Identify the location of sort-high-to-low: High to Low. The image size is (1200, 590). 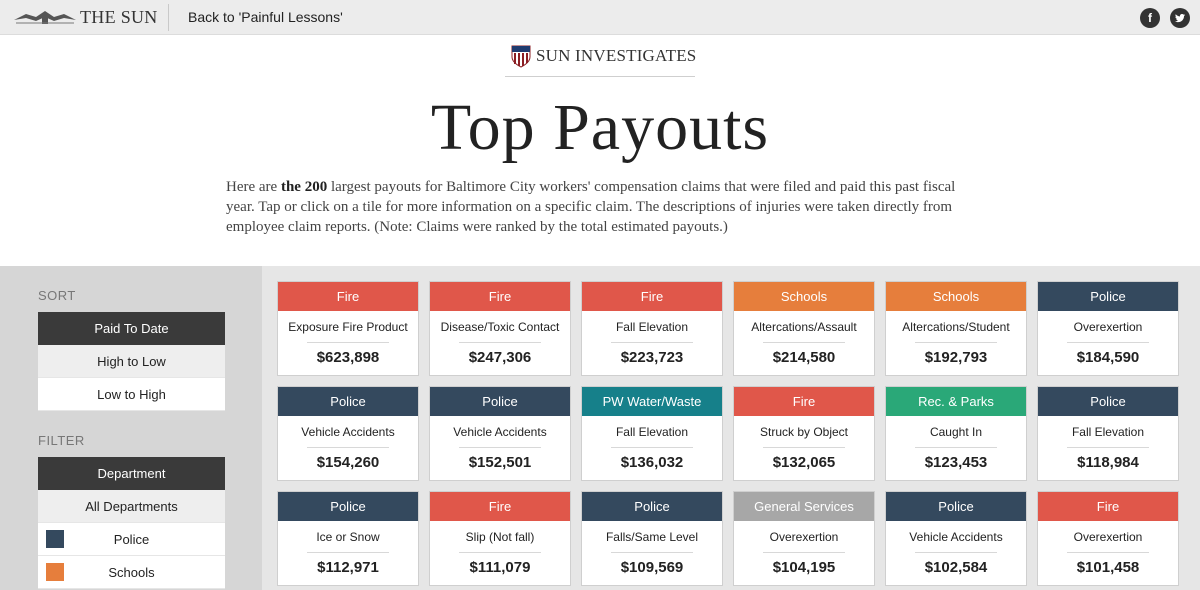
(131, 361).